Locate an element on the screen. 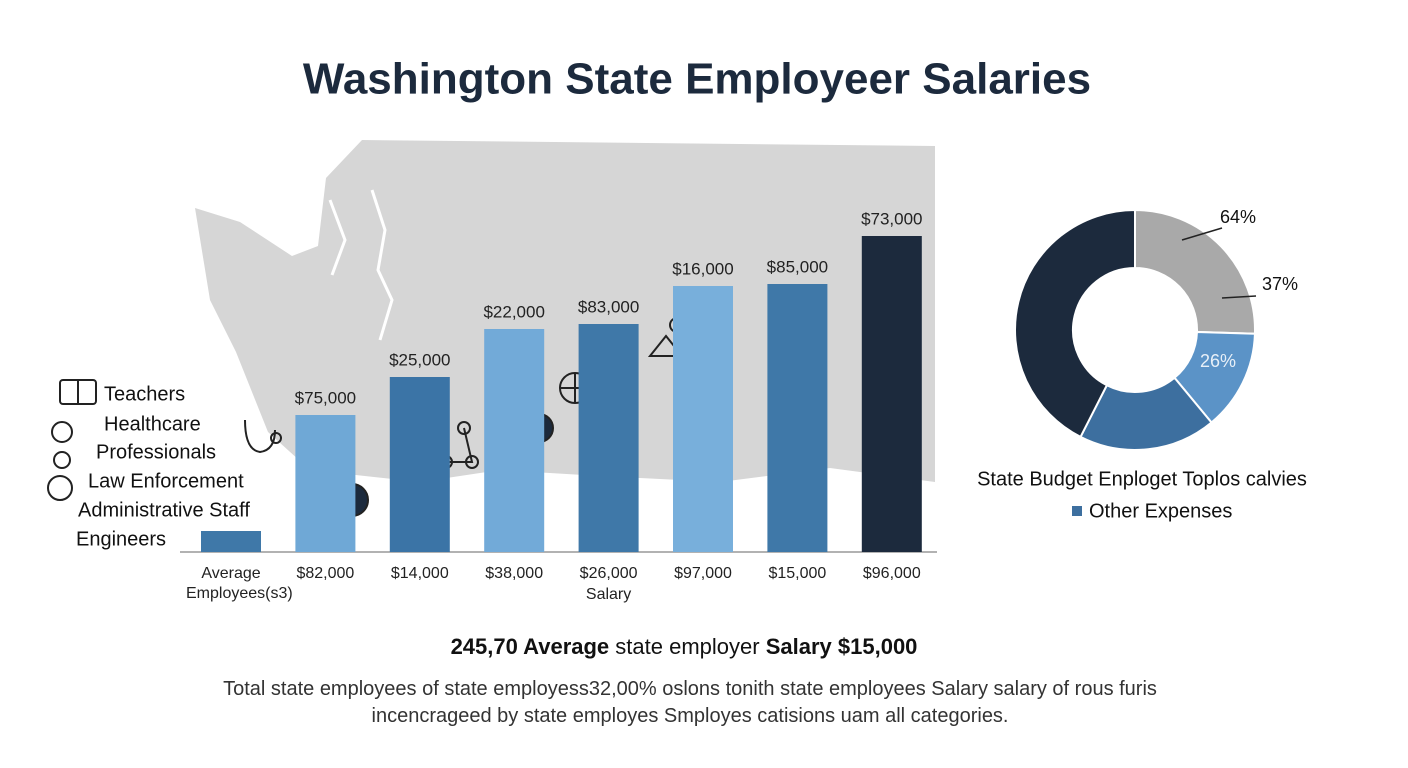 The height and width of the screenshot is (768, 1408). segment-label: 37% is located at coordinates (1280, 284).